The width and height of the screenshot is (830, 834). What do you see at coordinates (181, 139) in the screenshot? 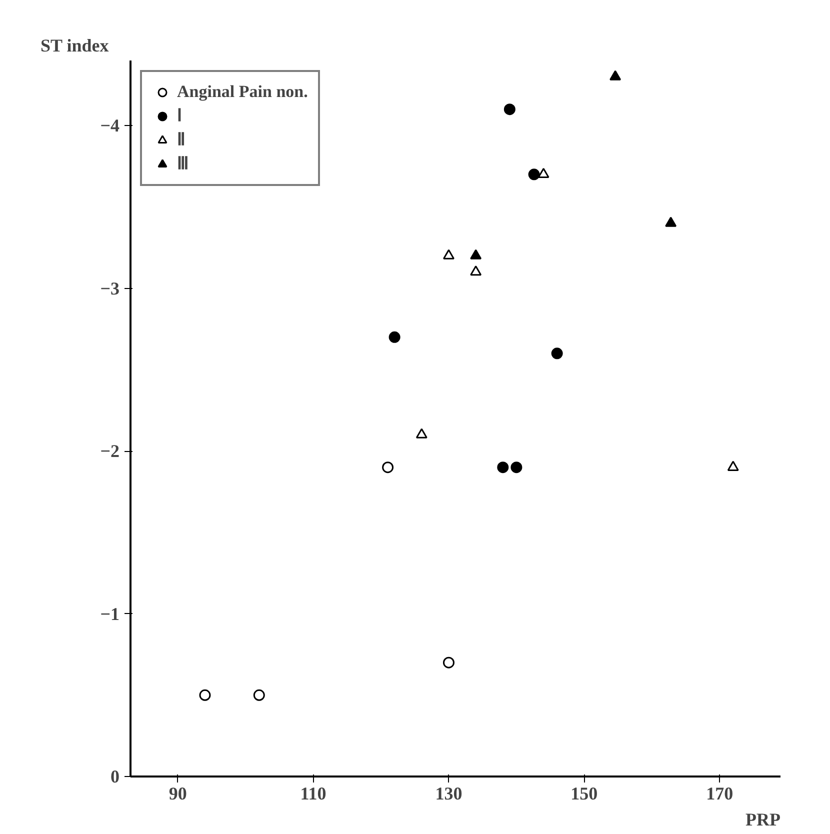
I see `legend-label: Ⅱ` at bounding box center [181, 139].